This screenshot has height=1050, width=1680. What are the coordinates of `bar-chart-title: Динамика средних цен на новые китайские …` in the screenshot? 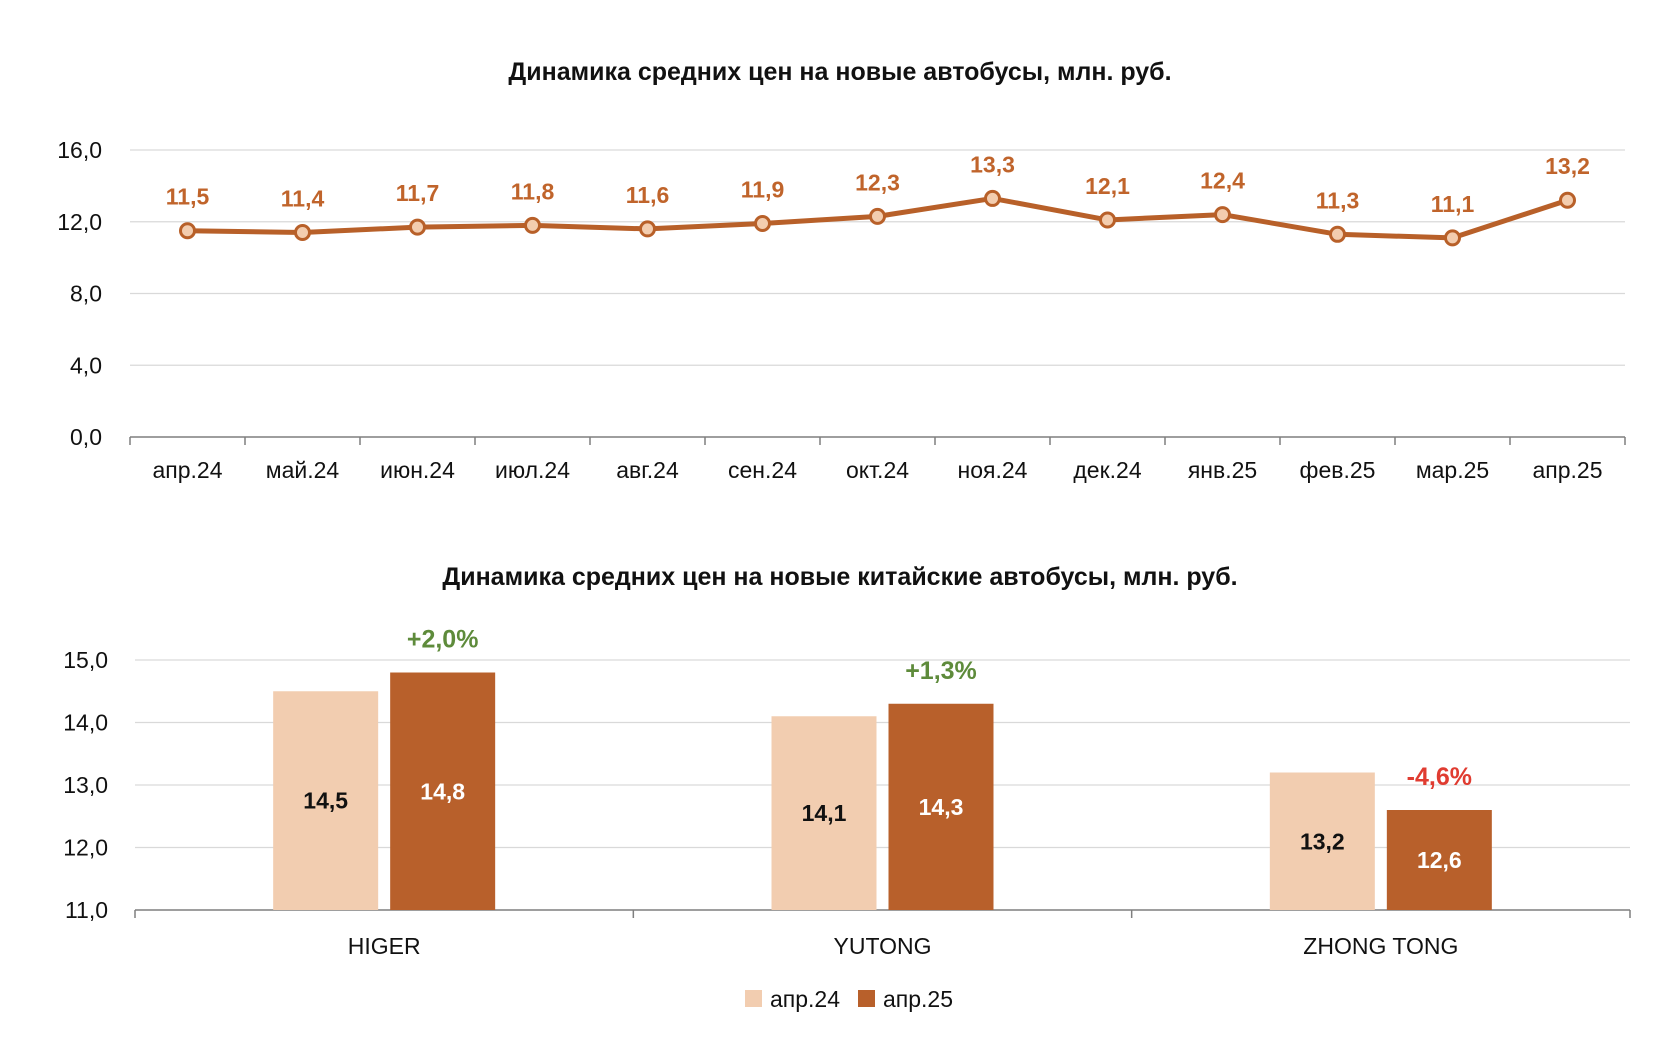 It's located at (839, 577).